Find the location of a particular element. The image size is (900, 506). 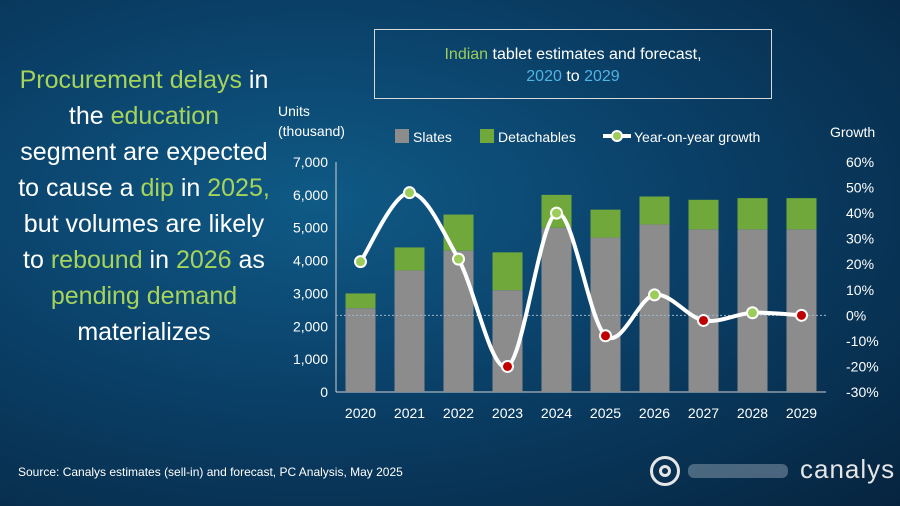

y2-tick-label: 30% is located at coordinates (860, 239).